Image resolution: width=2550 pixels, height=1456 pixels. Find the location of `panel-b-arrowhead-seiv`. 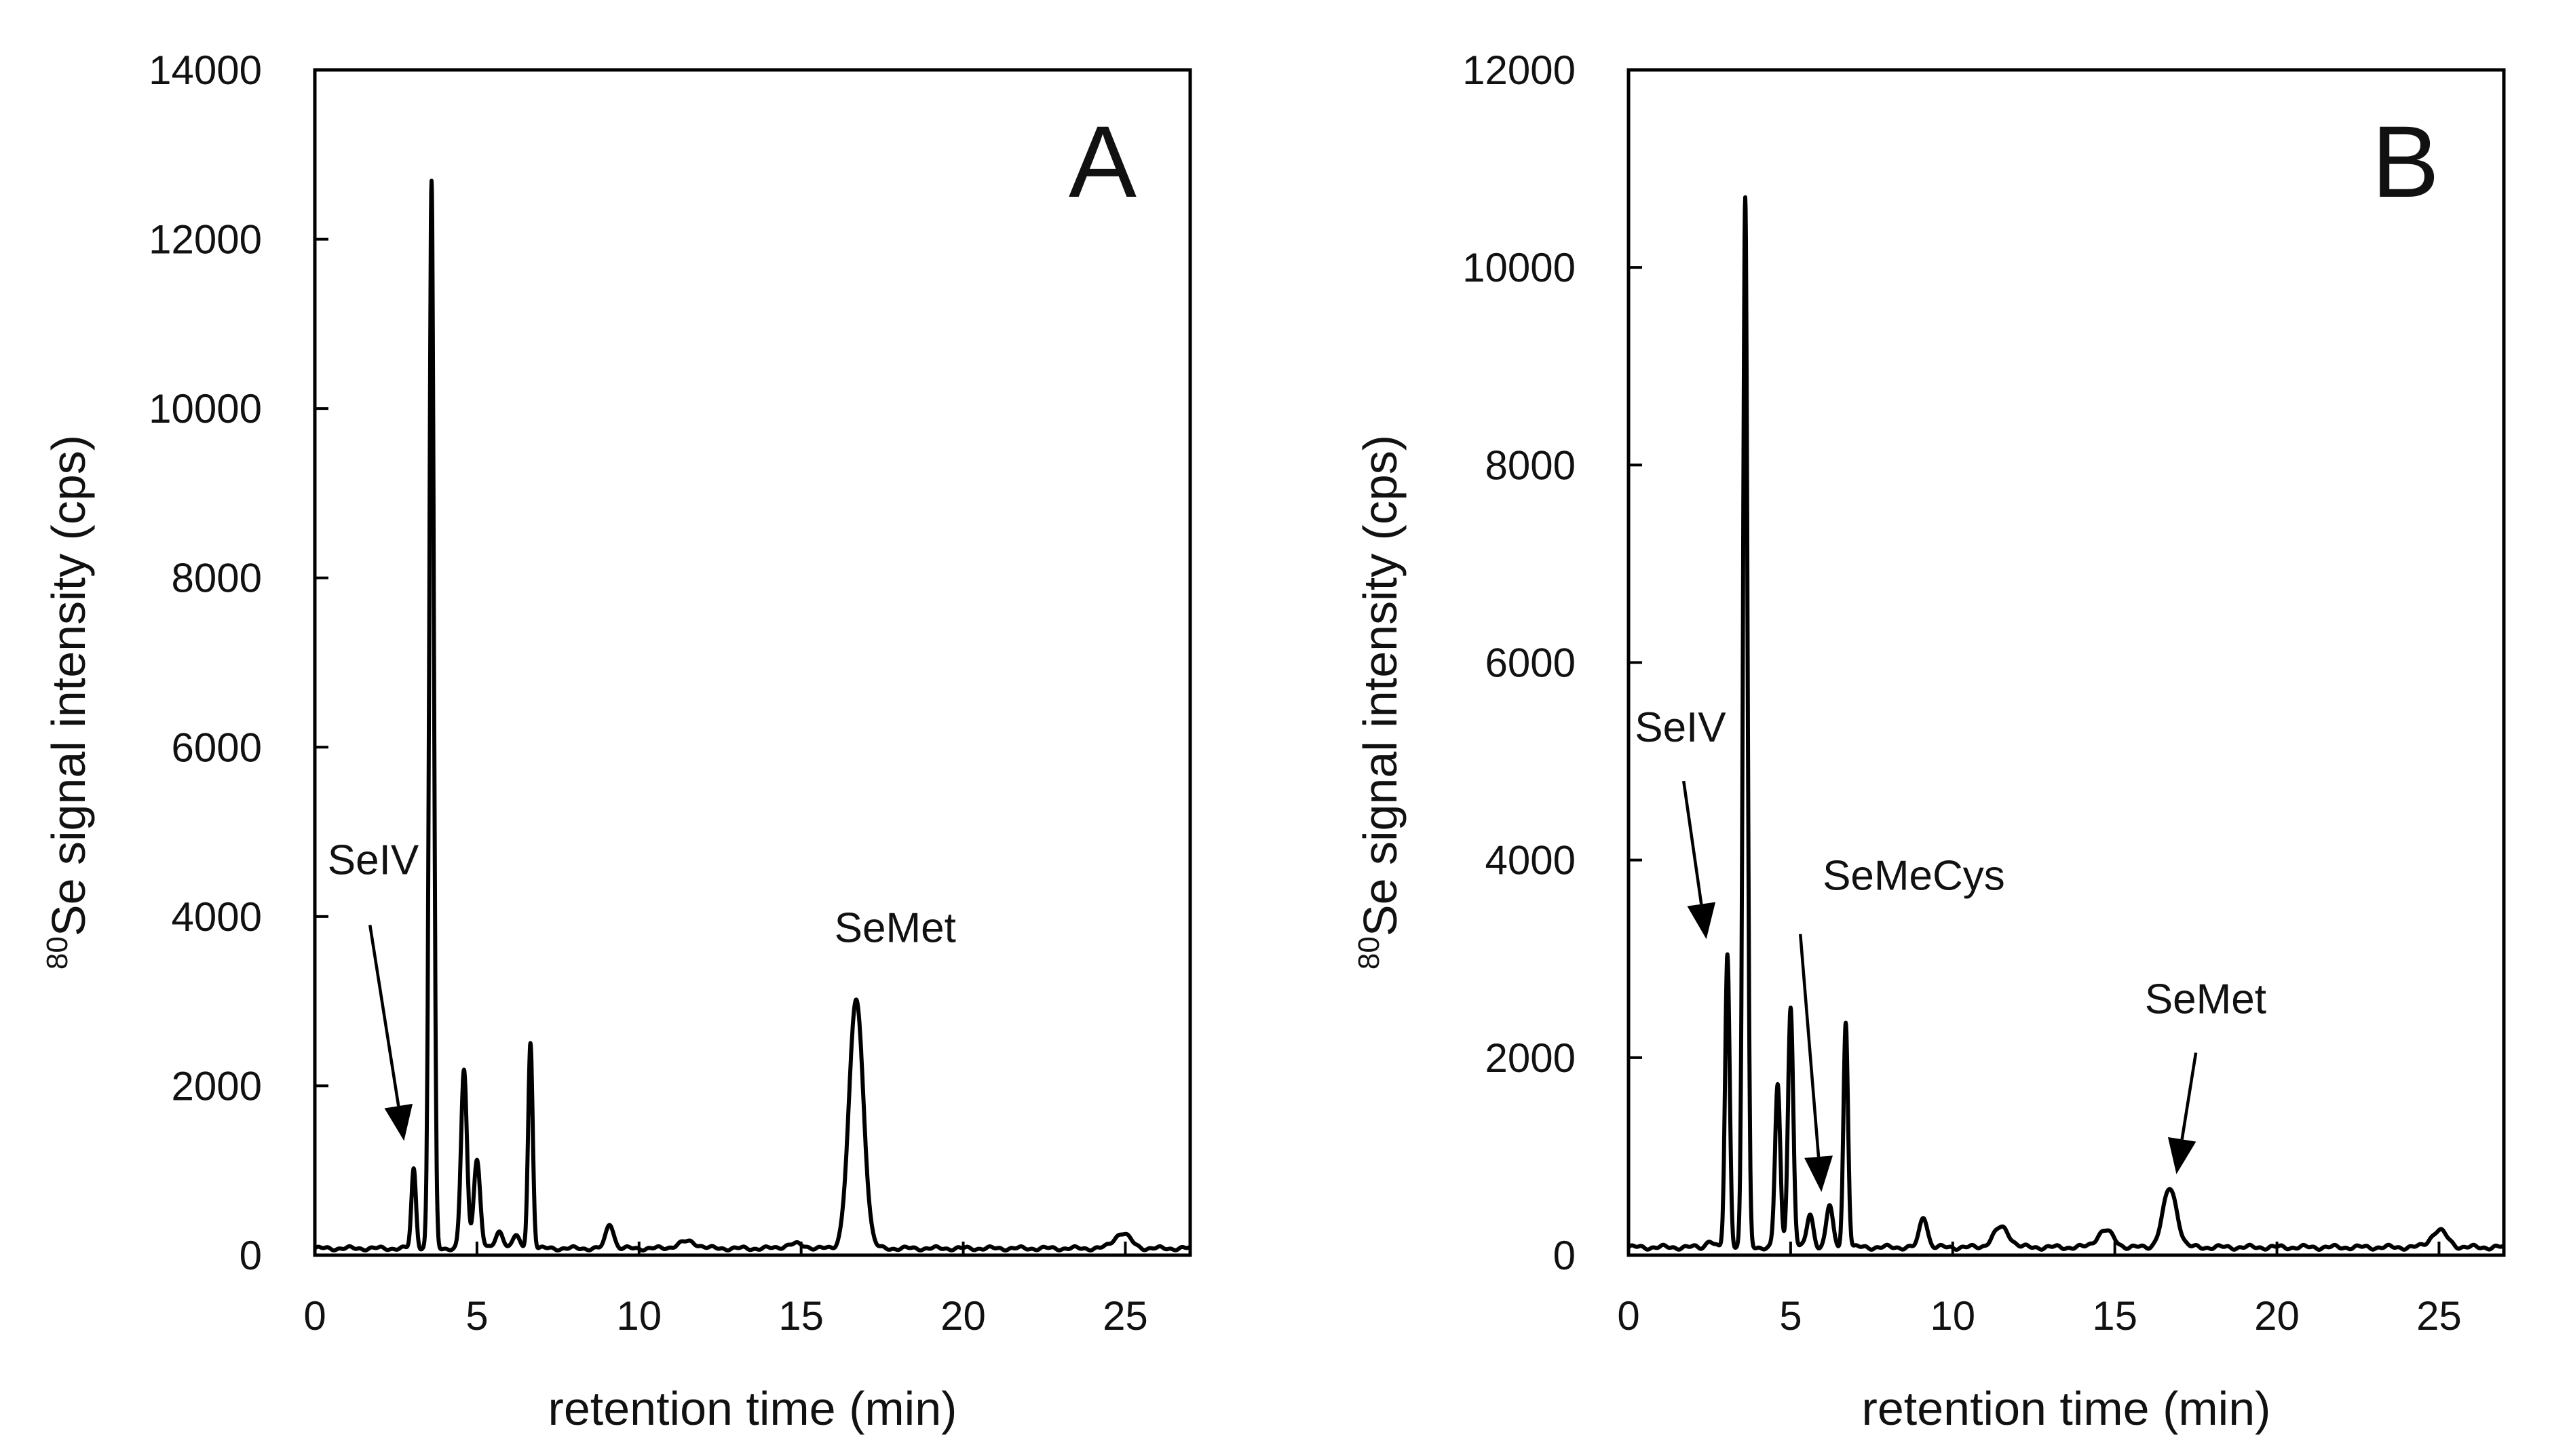

panel-b-arrowhead-seiv is located at coordinates (1701, 921).